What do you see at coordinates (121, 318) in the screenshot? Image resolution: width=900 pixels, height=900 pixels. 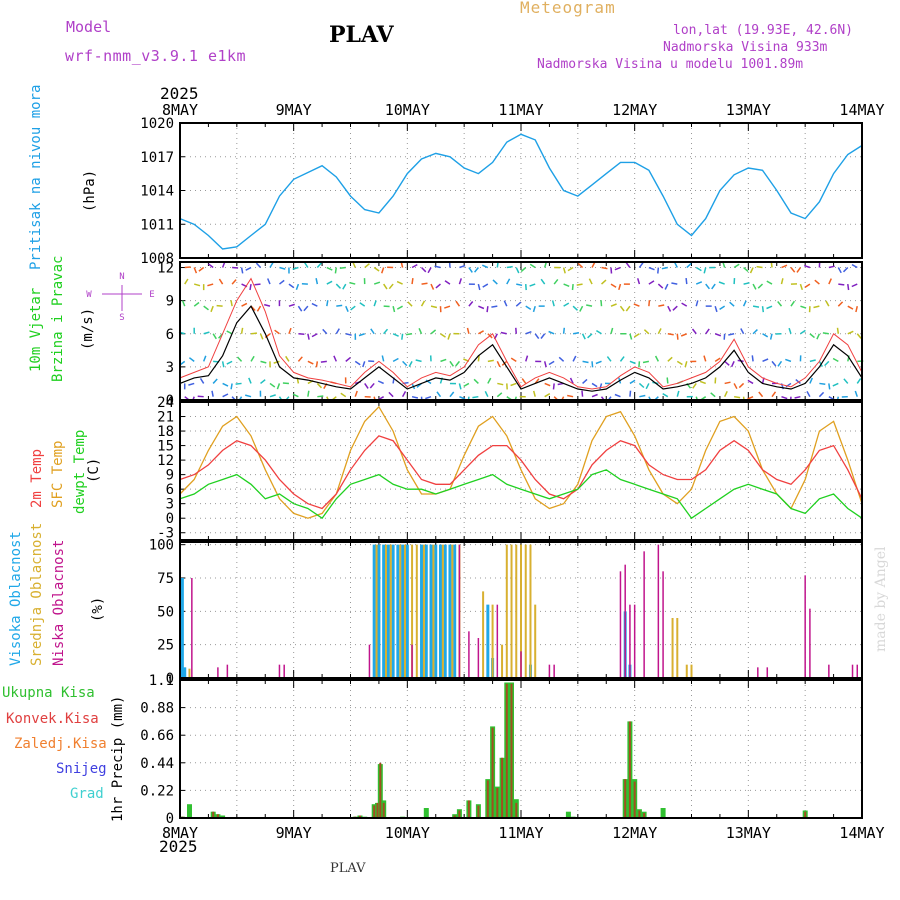 I see `compass-s: S` at bounding box center [121, 318].